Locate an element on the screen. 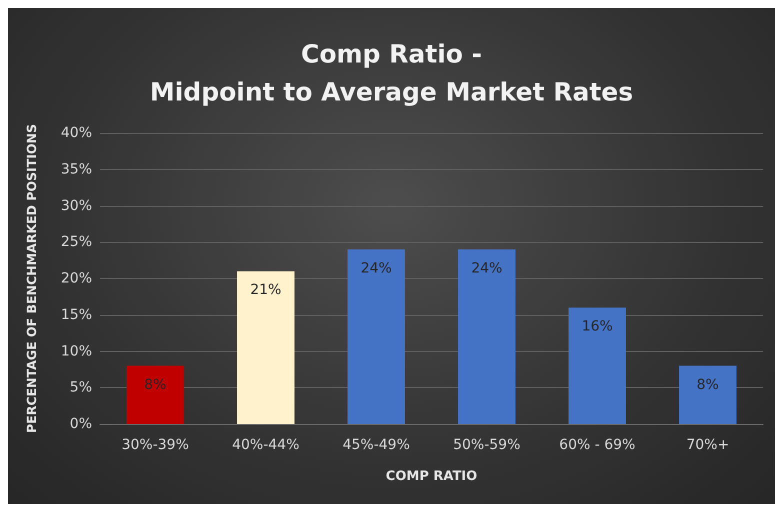  data-label: 21% is located at coordinates (266, 290).